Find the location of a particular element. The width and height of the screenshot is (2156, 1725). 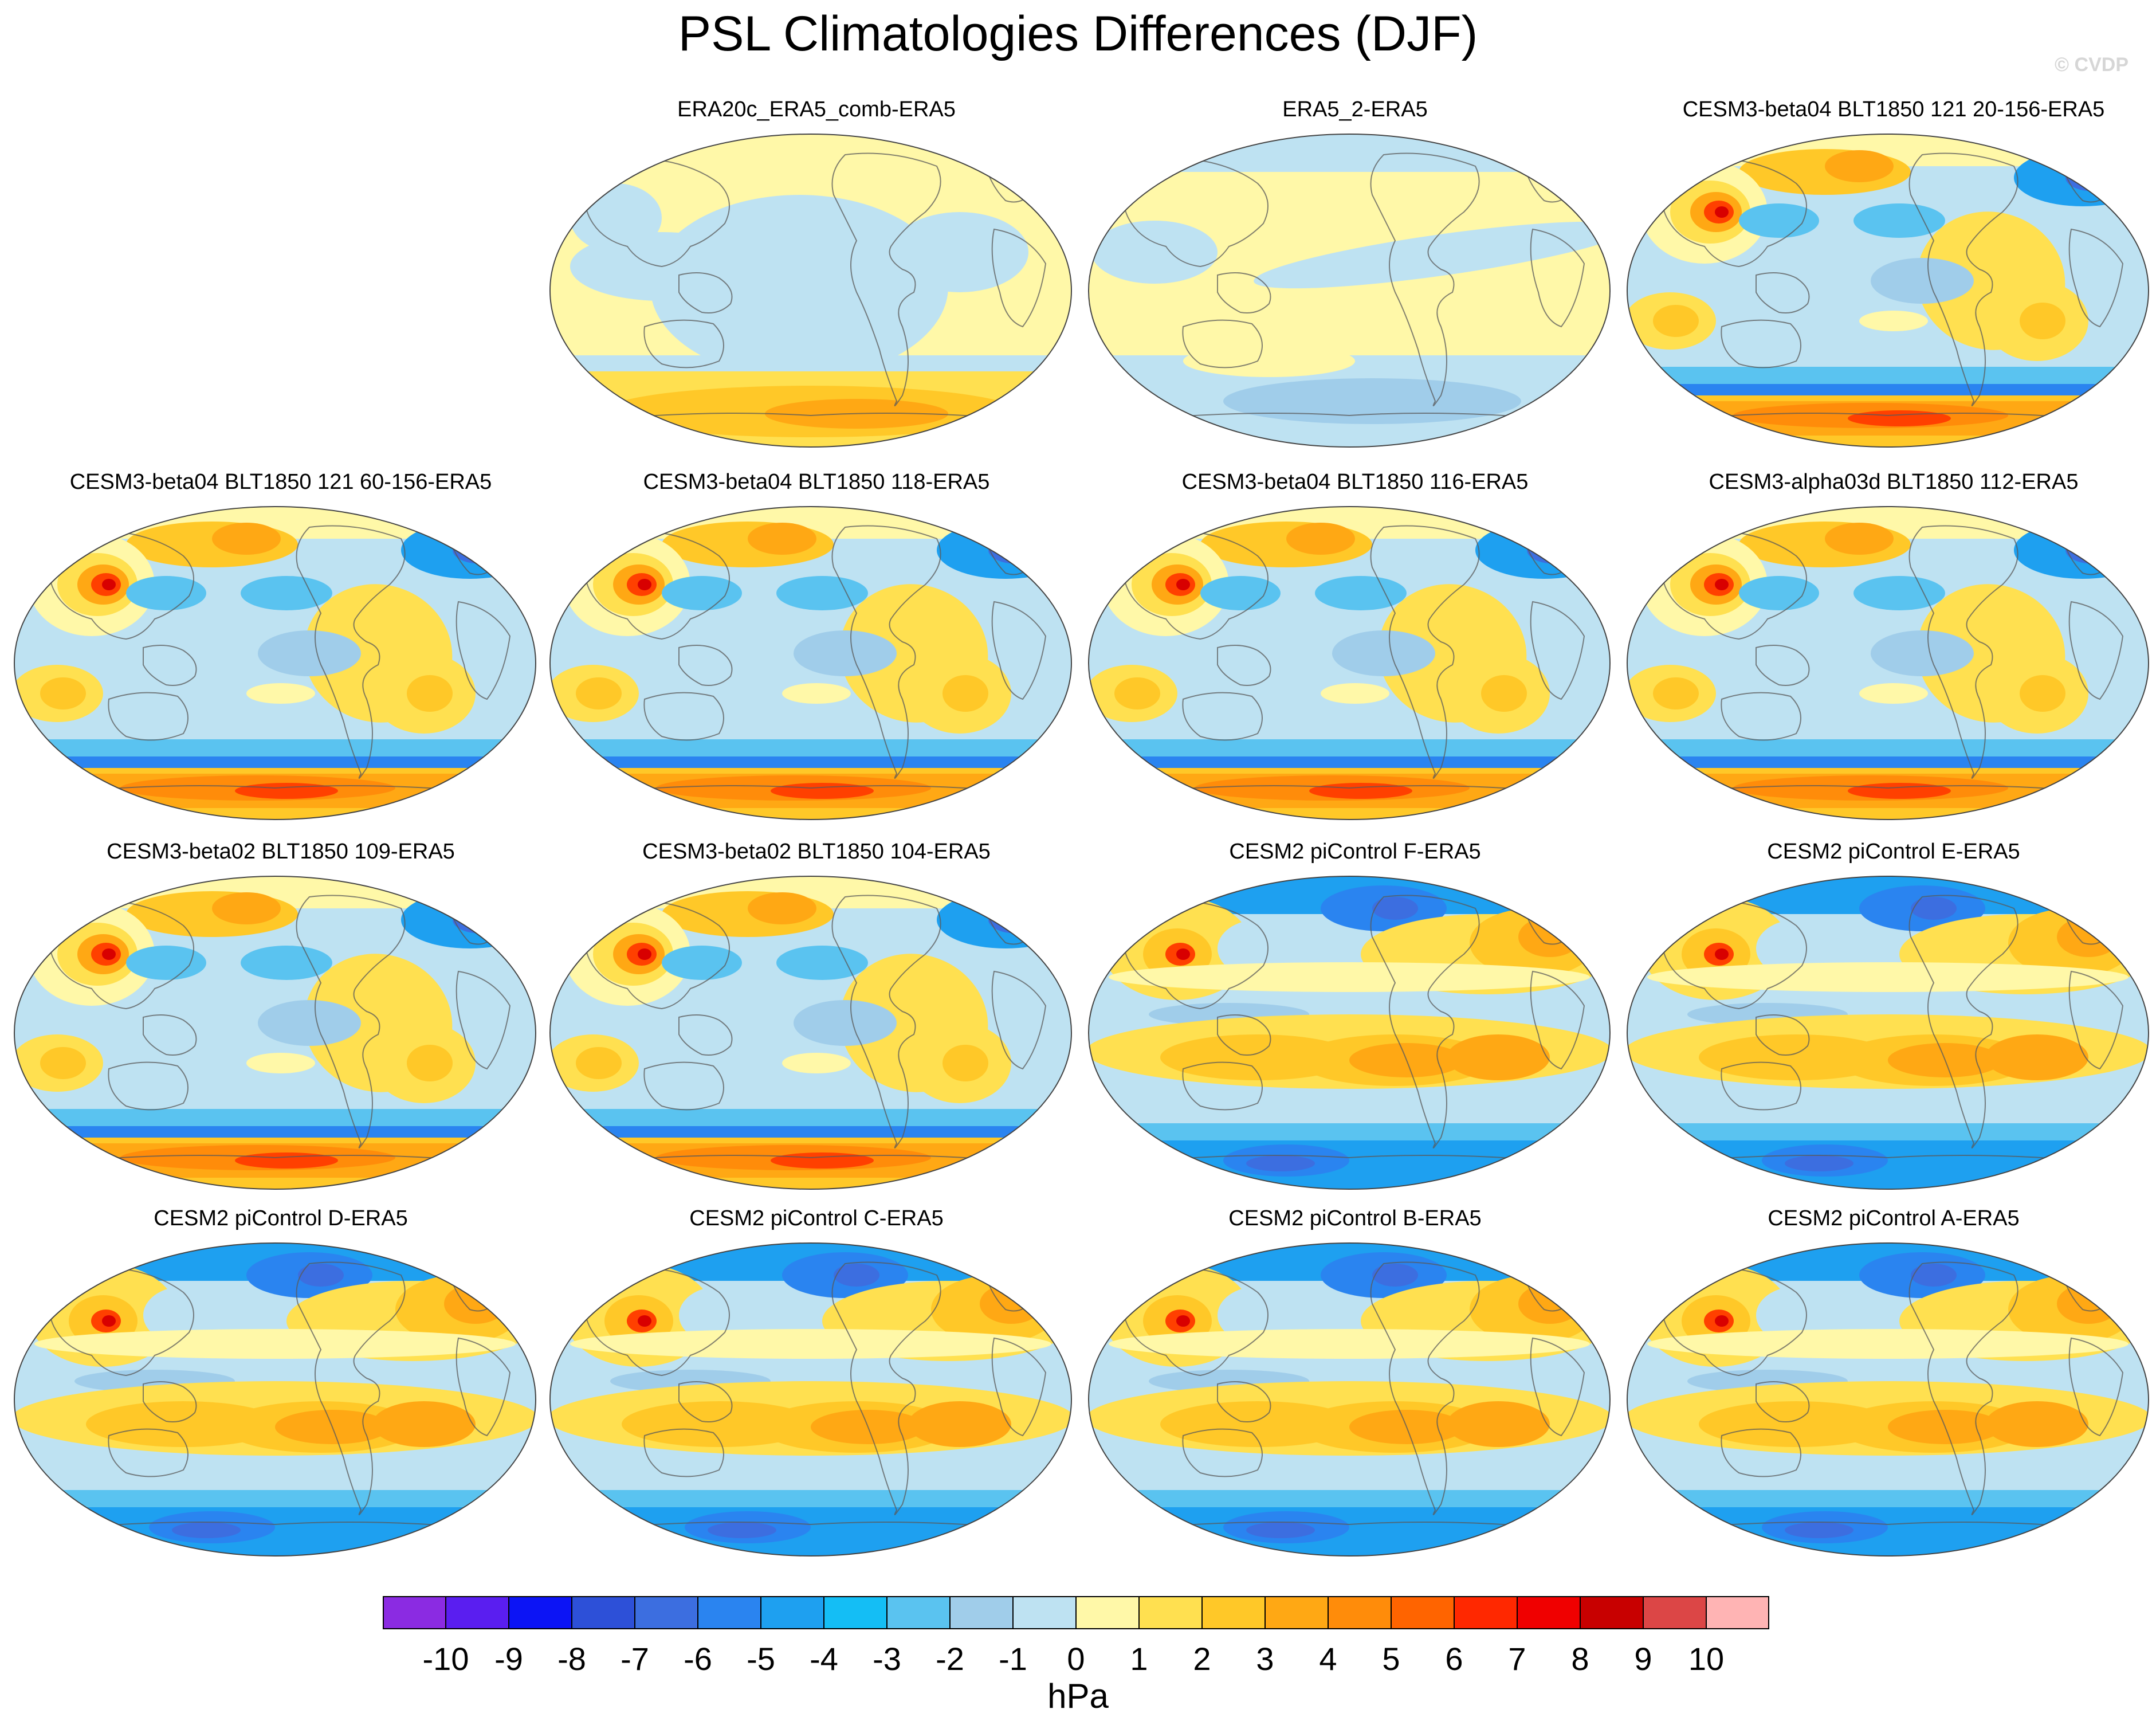

map-panel: CESM2 piControl B-ERA5 is located at coordinates (1355, 1389).